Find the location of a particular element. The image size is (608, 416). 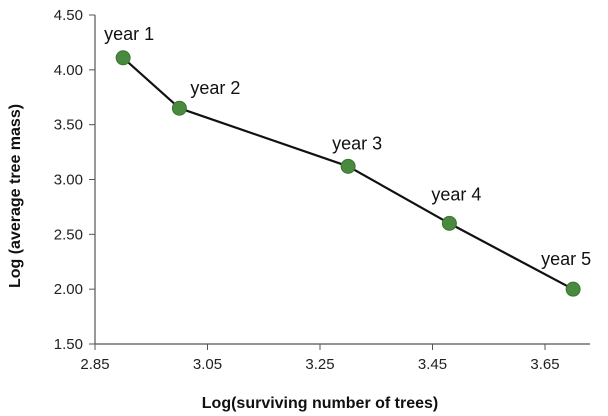

x-tick-label: 2.85 is located at coordinates (94, 364).